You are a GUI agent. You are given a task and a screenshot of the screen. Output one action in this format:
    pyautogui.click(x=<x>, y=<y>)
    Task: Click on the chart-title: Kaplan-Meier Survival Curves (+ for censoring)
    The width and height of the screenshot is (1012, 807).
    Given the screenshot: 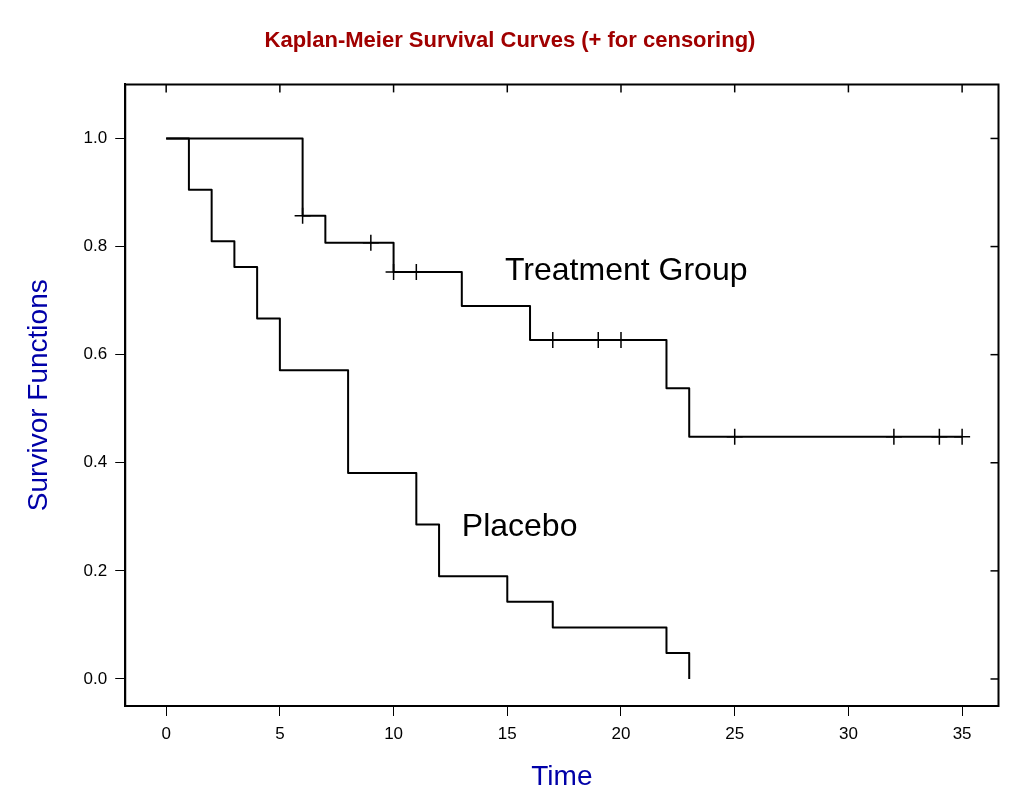 What is the action you would take?
    pyautogui.click(x=510, y=40)
    